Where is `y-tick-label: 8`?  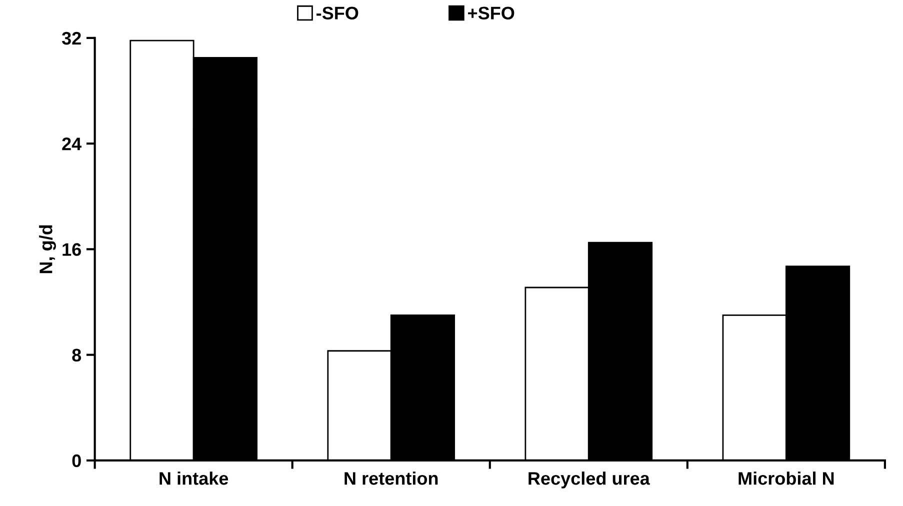 y-tick-label: 8 is located at coordinates (77, 355).